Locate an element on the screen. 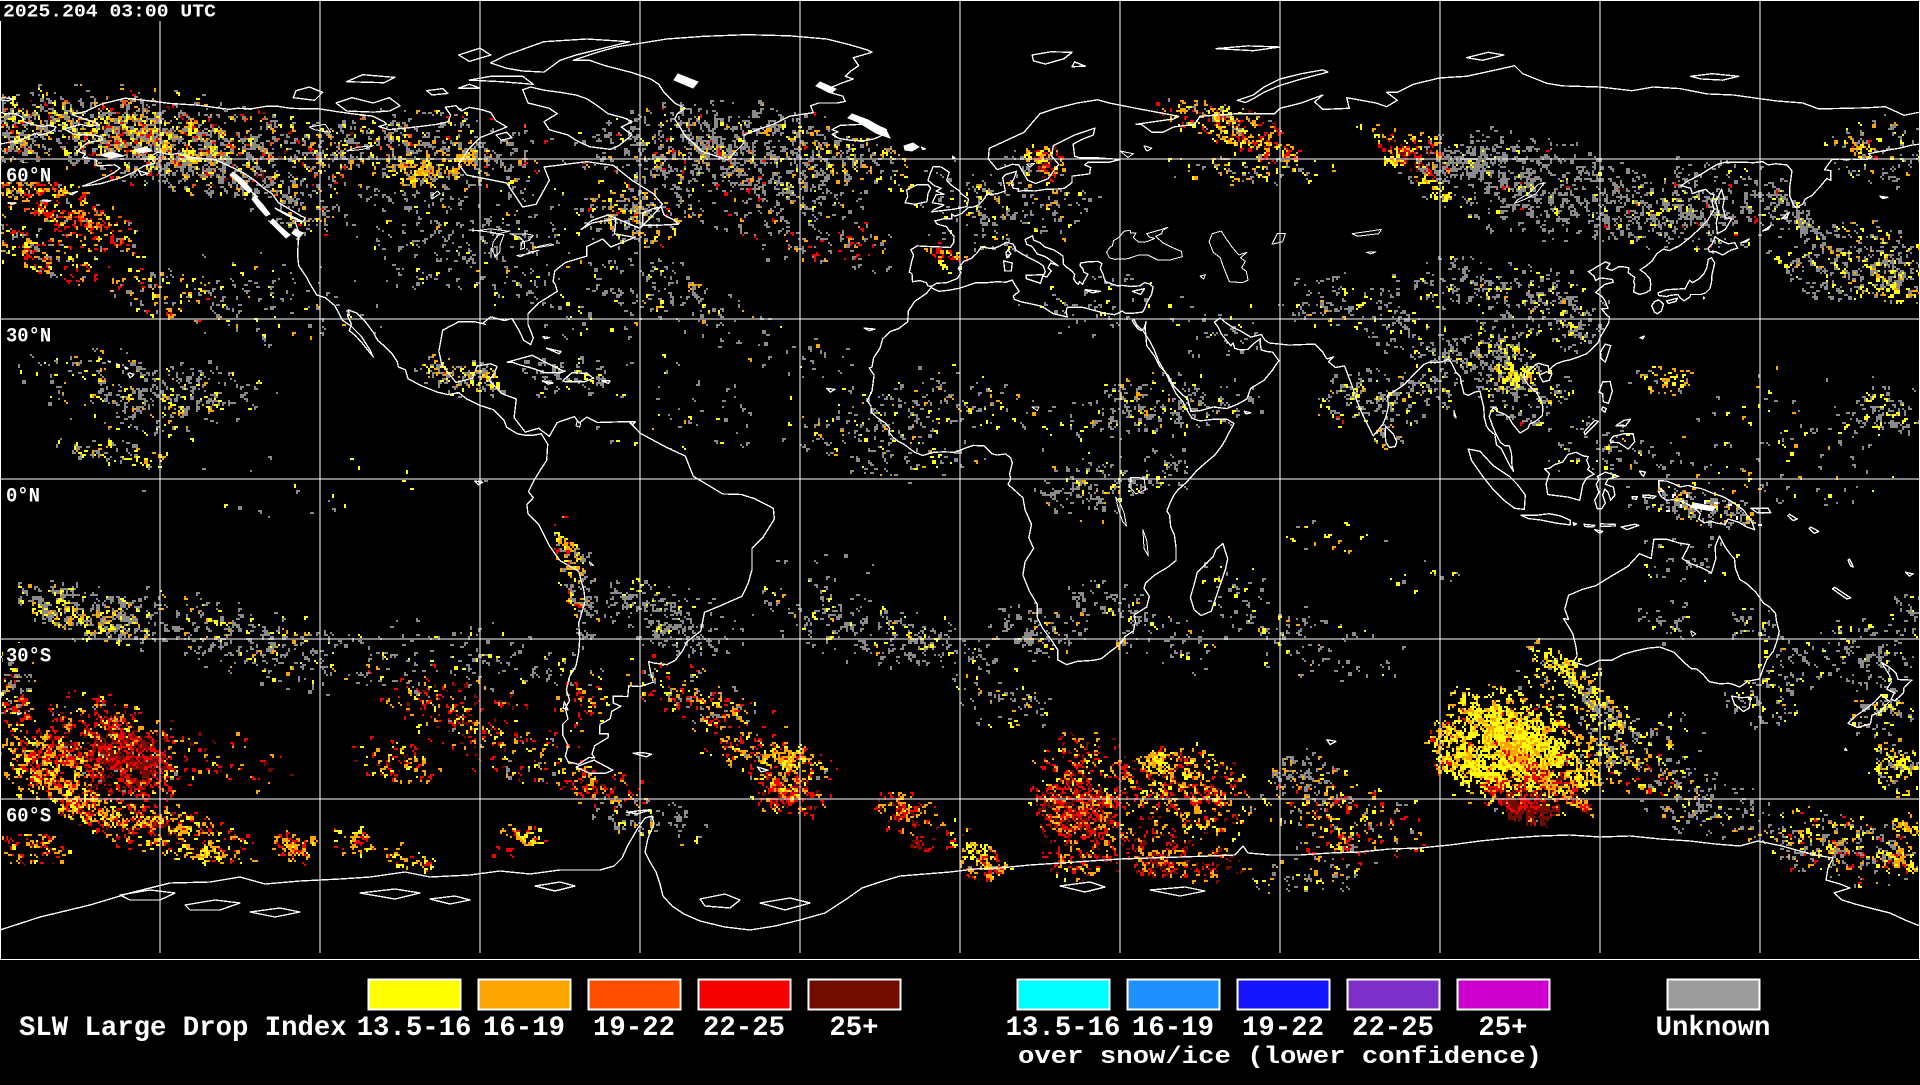 This screenshot has width=1920, height=1085. svg-text: SLW Large Drop Index is located at coordinates (183, 1028).